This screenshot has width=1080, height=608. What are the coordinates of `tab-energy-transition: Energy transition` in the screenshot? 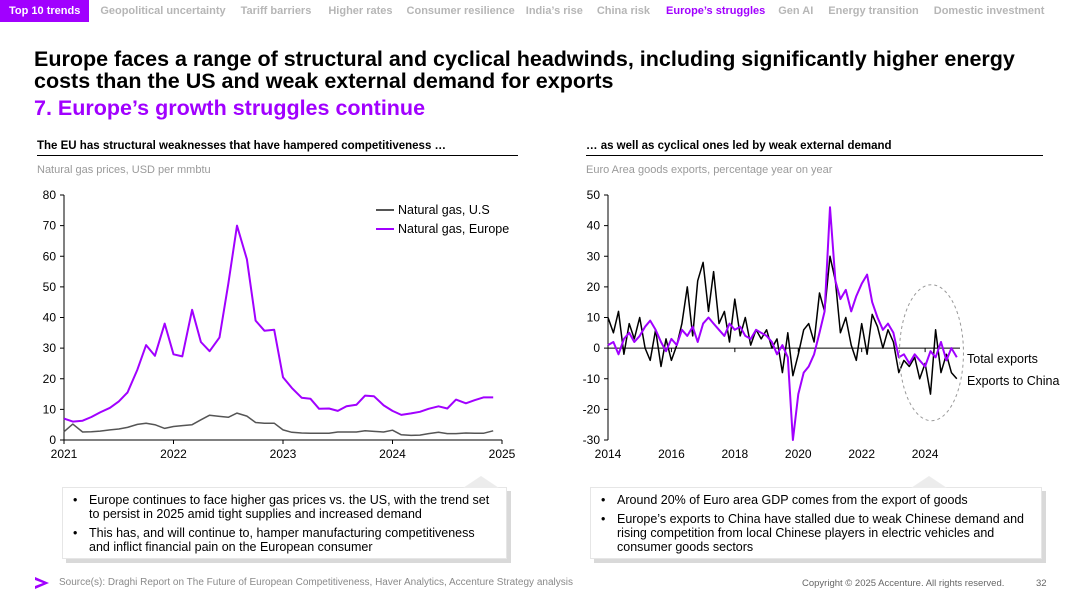 It's located at (873, 11).